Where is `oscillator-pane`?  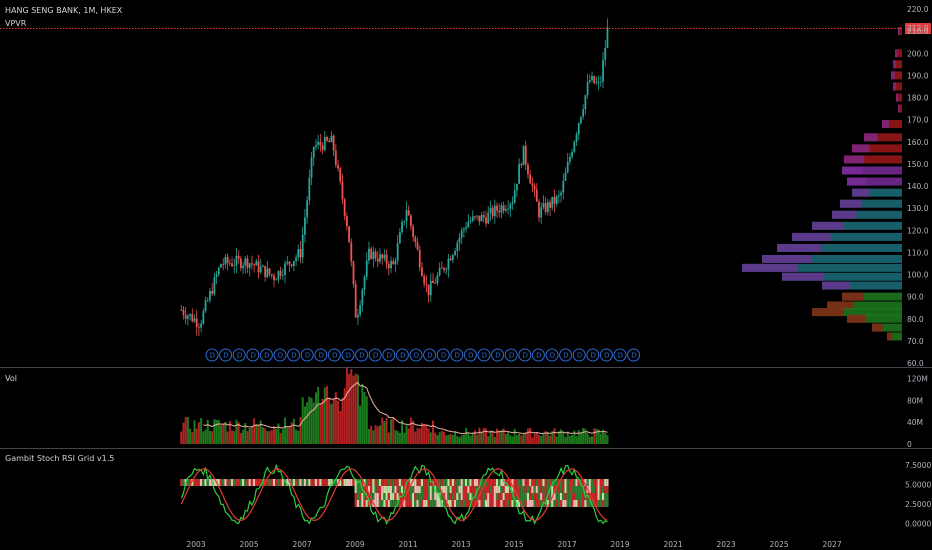
oscillator-pane is located at coordinates (394, 494).